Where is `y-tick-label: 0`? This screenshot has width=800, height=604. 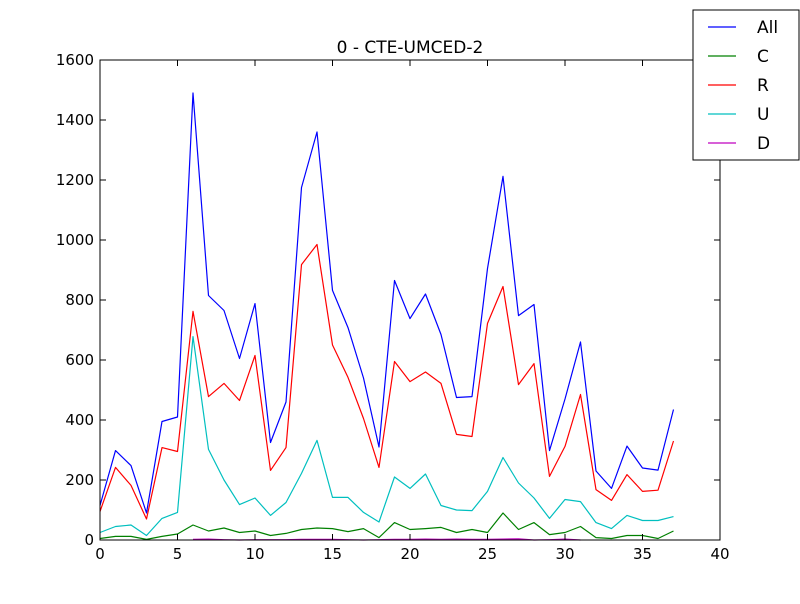
y-tick-label: 0 is located at coordinates (89, 540).